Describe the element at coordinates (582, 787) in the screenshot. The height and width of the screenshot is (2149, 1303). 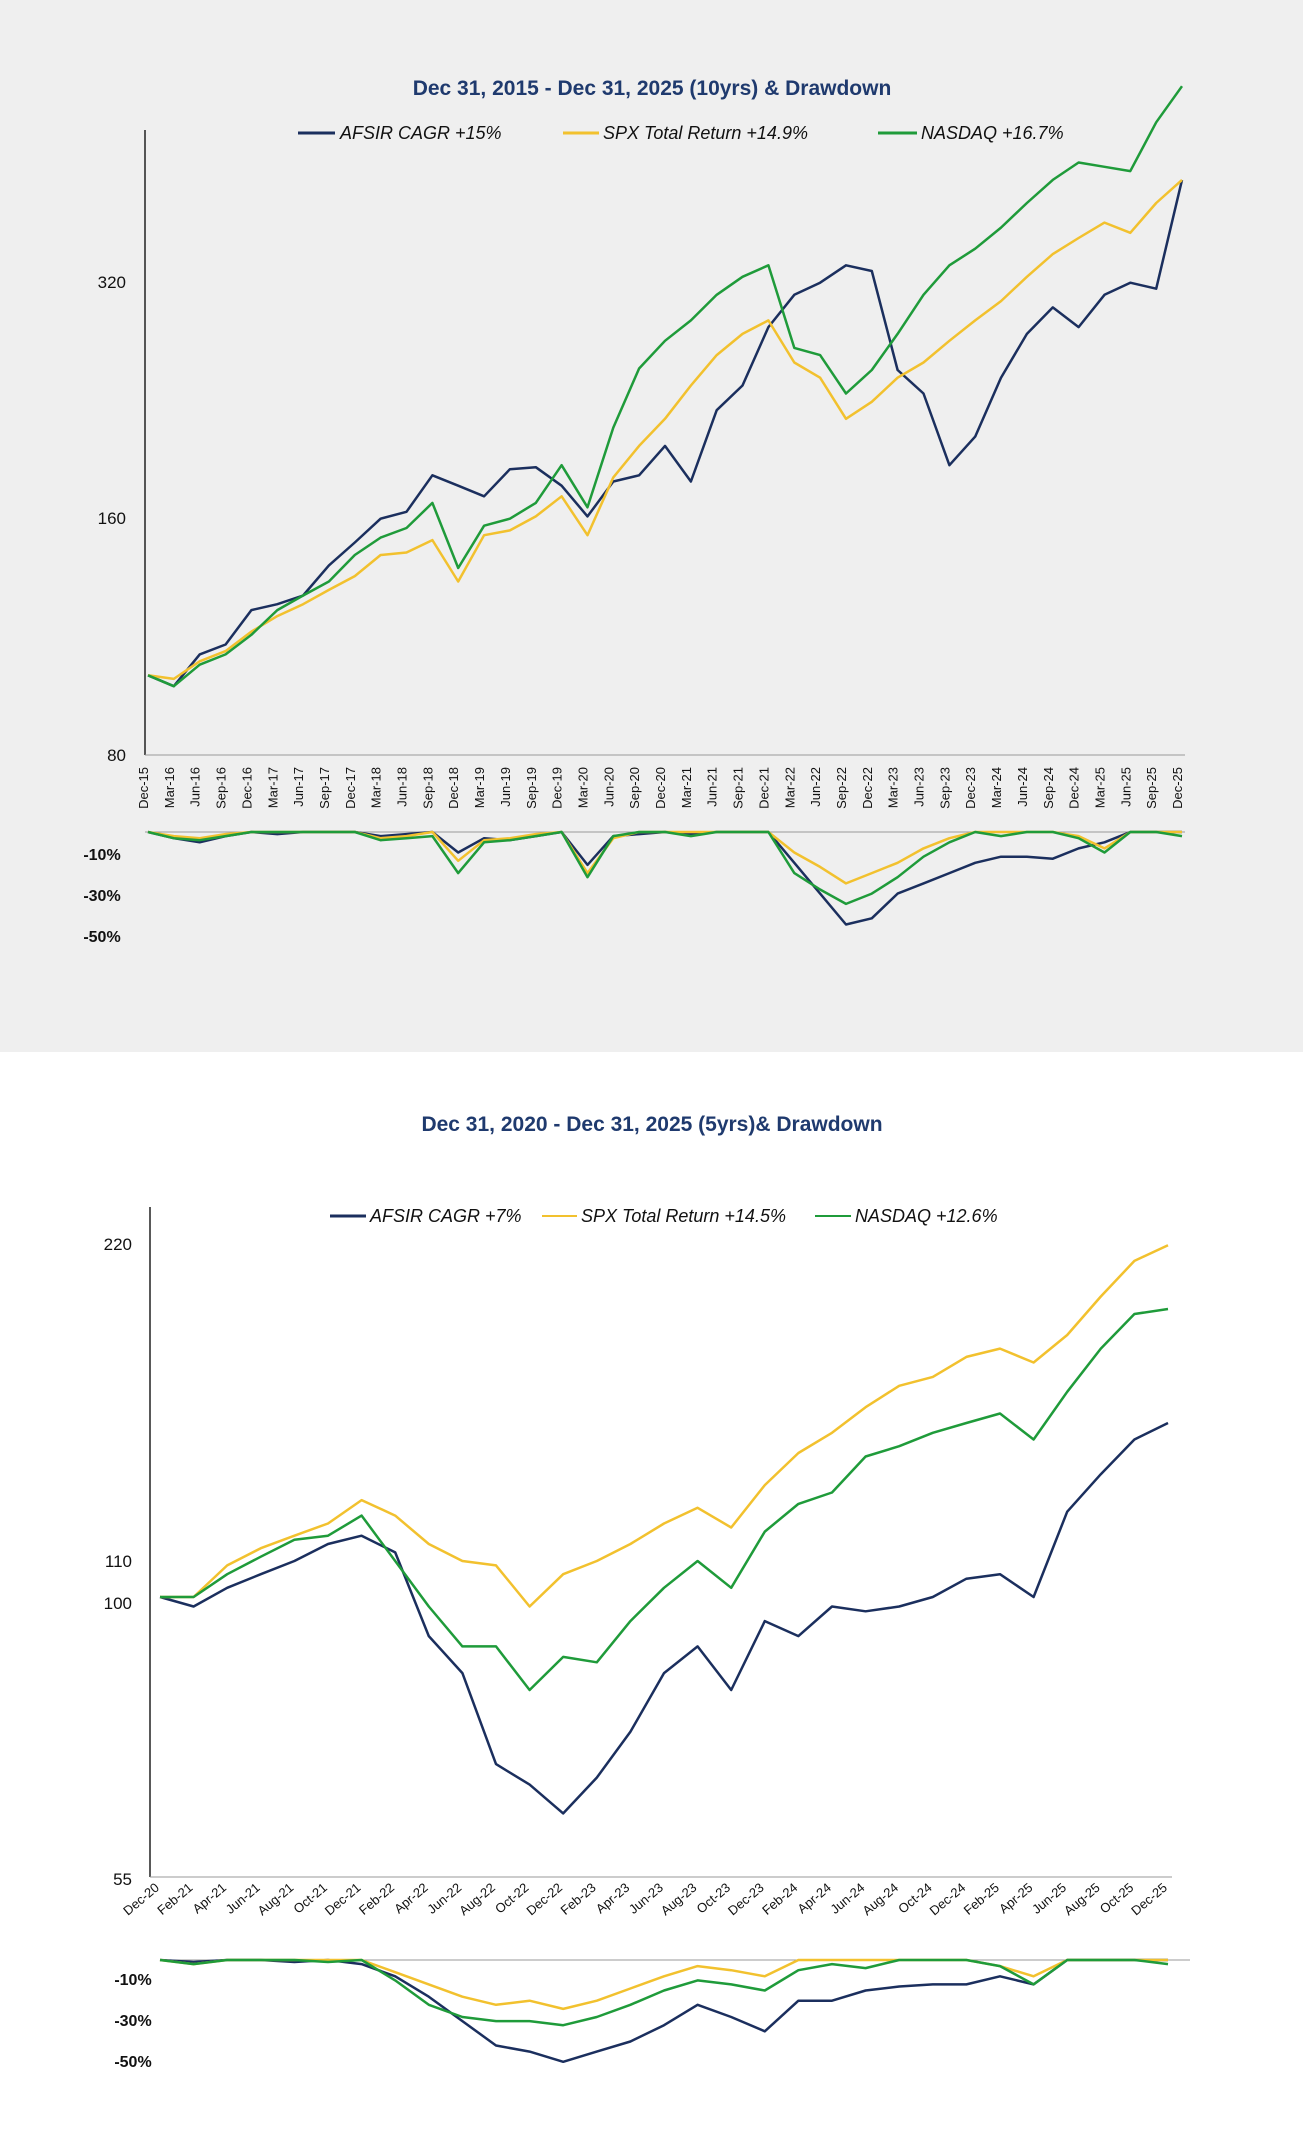
I see `x-tick-label: Mar-20` at that location.